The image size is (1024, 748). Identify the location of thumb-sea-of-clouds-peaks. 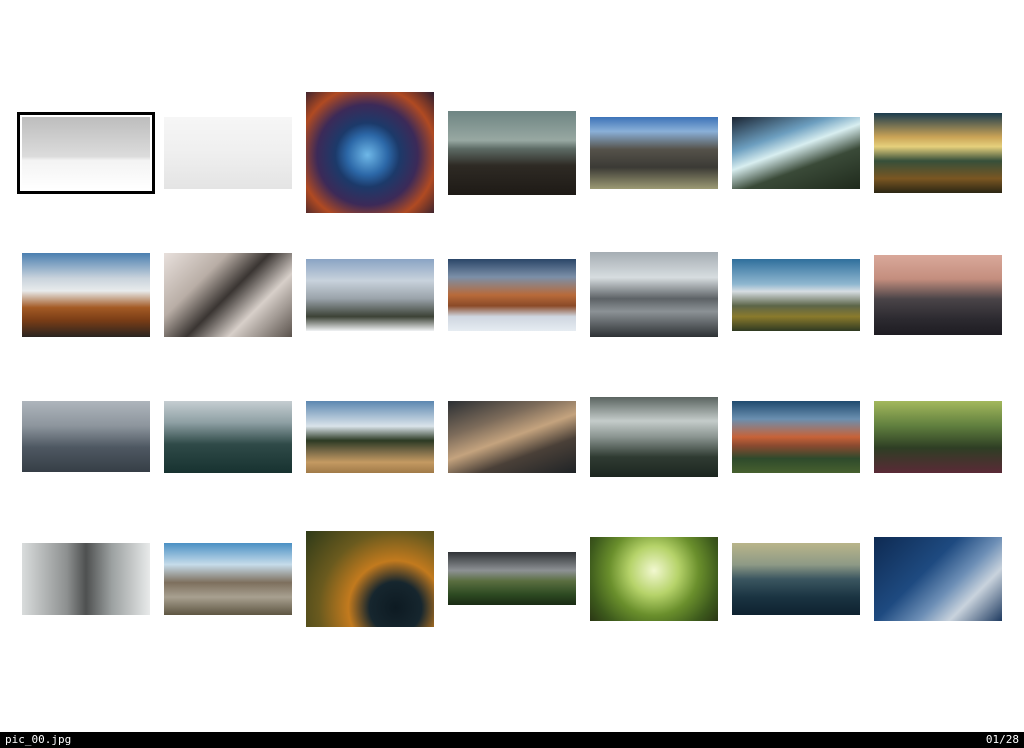
(512, 295).